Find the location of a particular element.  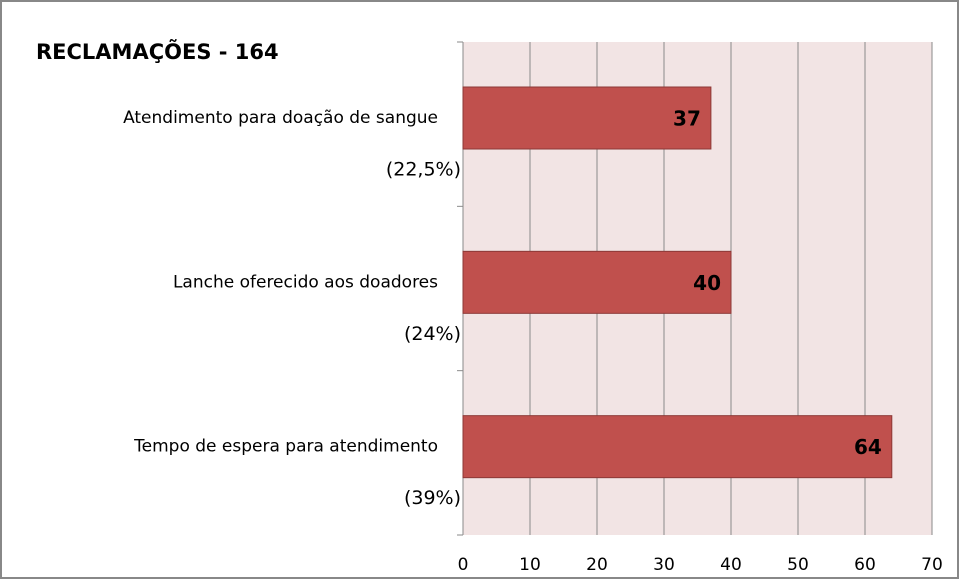

annotation: (24%) is located at coordinates (432, 334).